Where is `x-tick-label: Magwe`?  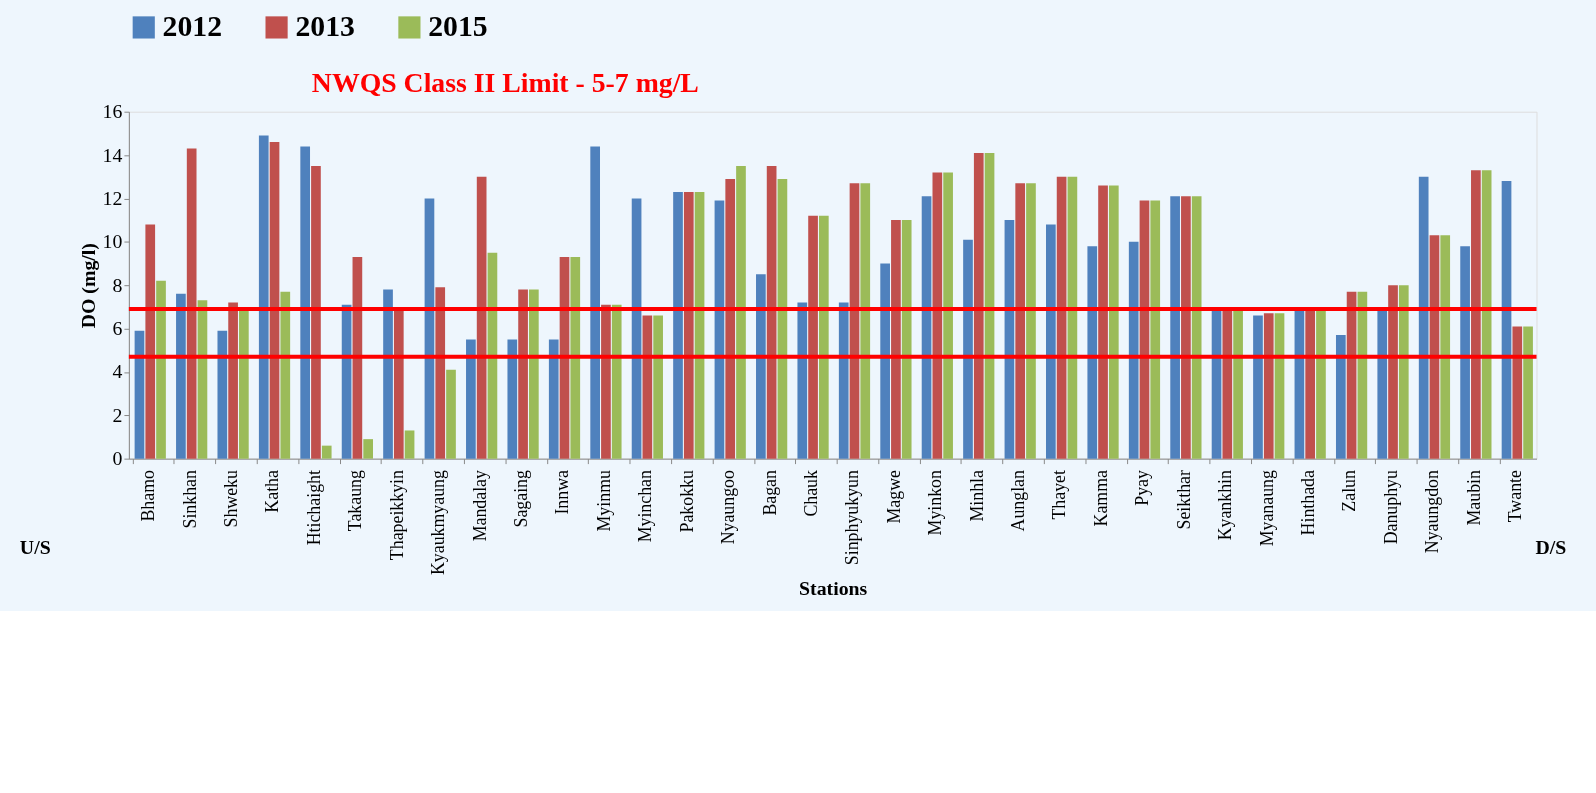
x-tick-label: Magwe is located at coordinates (893, 496).